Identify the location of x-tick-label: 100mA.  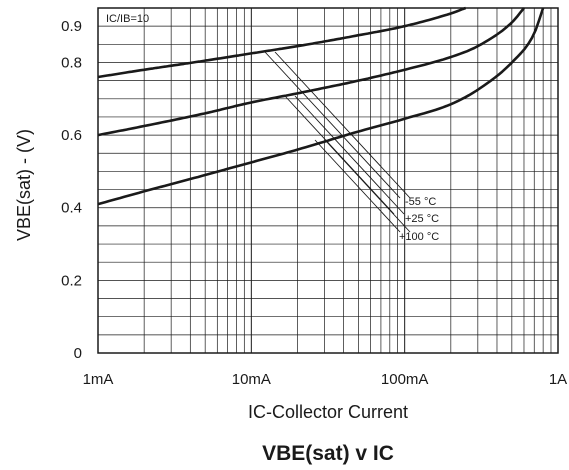
(405, 379).